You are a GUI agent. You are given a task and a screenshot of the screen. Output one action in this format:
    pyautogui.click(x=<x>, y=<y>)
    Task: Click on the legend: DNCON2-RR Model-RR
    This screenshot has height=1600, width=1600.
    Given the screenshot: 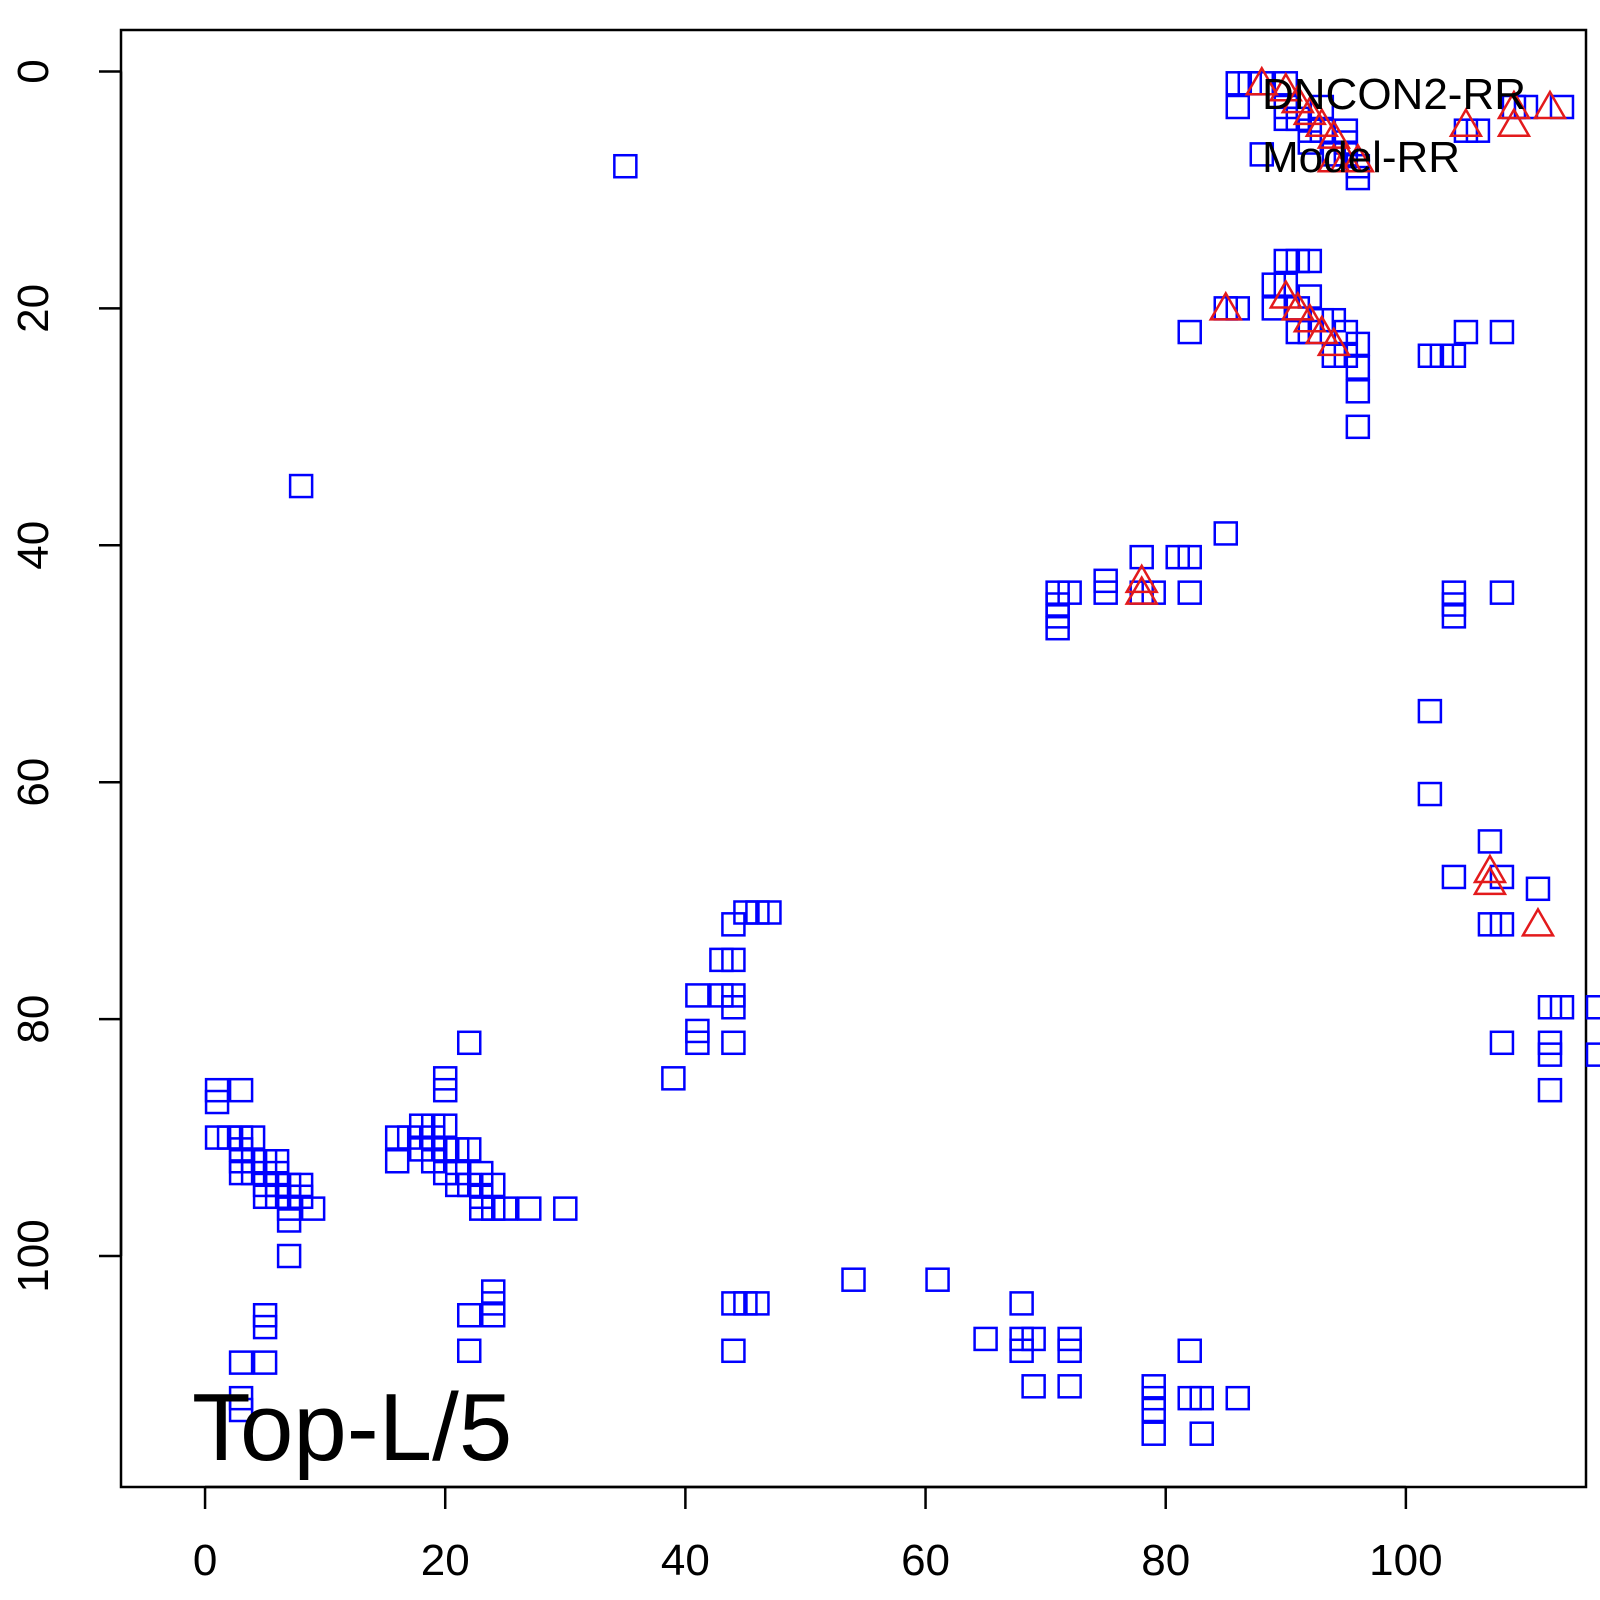 What is the action you would take?
    pyautogui.click(x=1394, y=126)
    